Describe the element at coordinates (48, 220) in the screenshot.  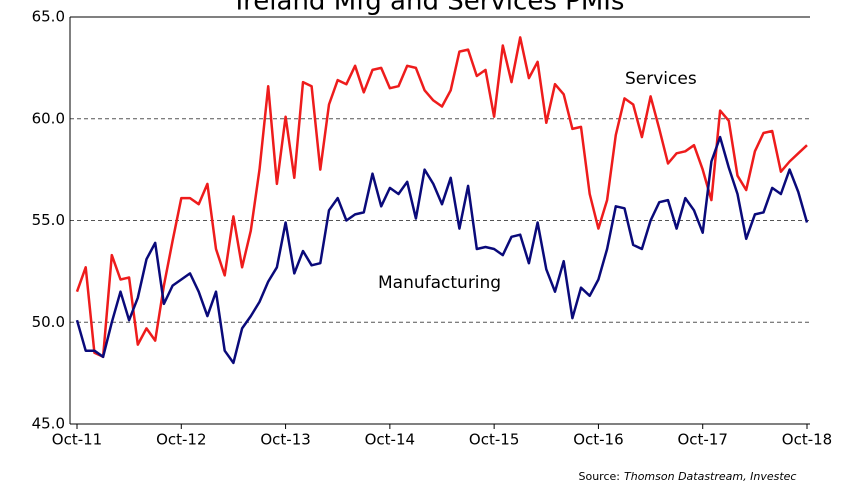
I see `y-tick-label: 55.0` at that location.